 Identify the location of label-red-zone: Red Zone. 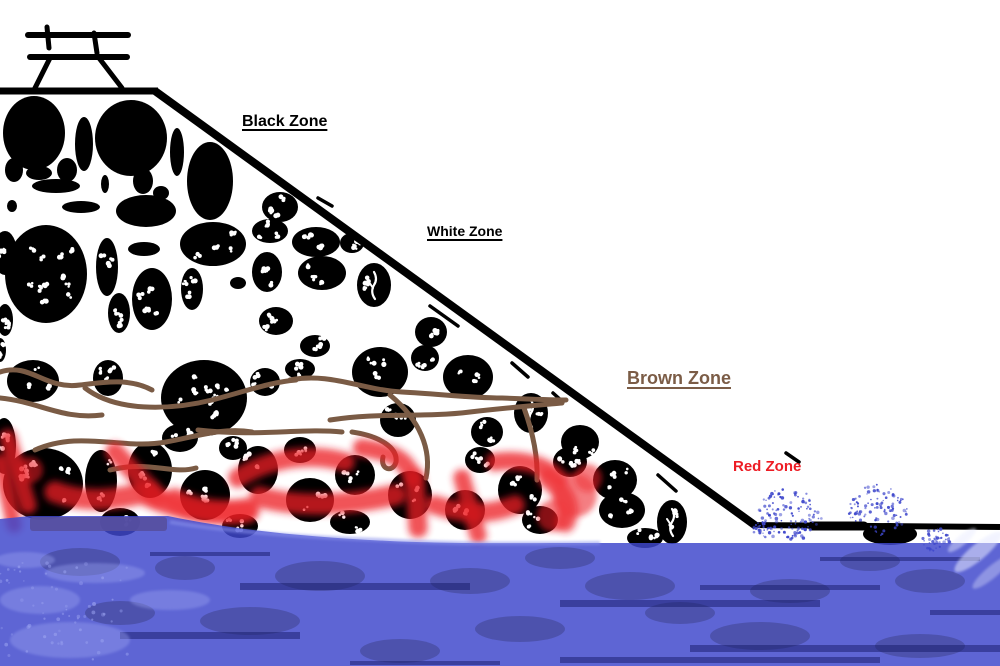
(767, 466).